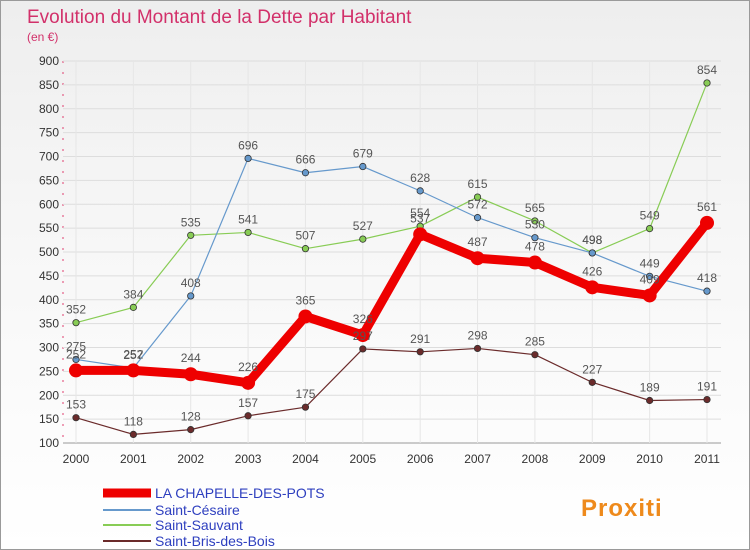 The image size is (750, 550). Describe the element at coordinates (420, 339) in the screenshot. I see `data-label: 291` at that location.